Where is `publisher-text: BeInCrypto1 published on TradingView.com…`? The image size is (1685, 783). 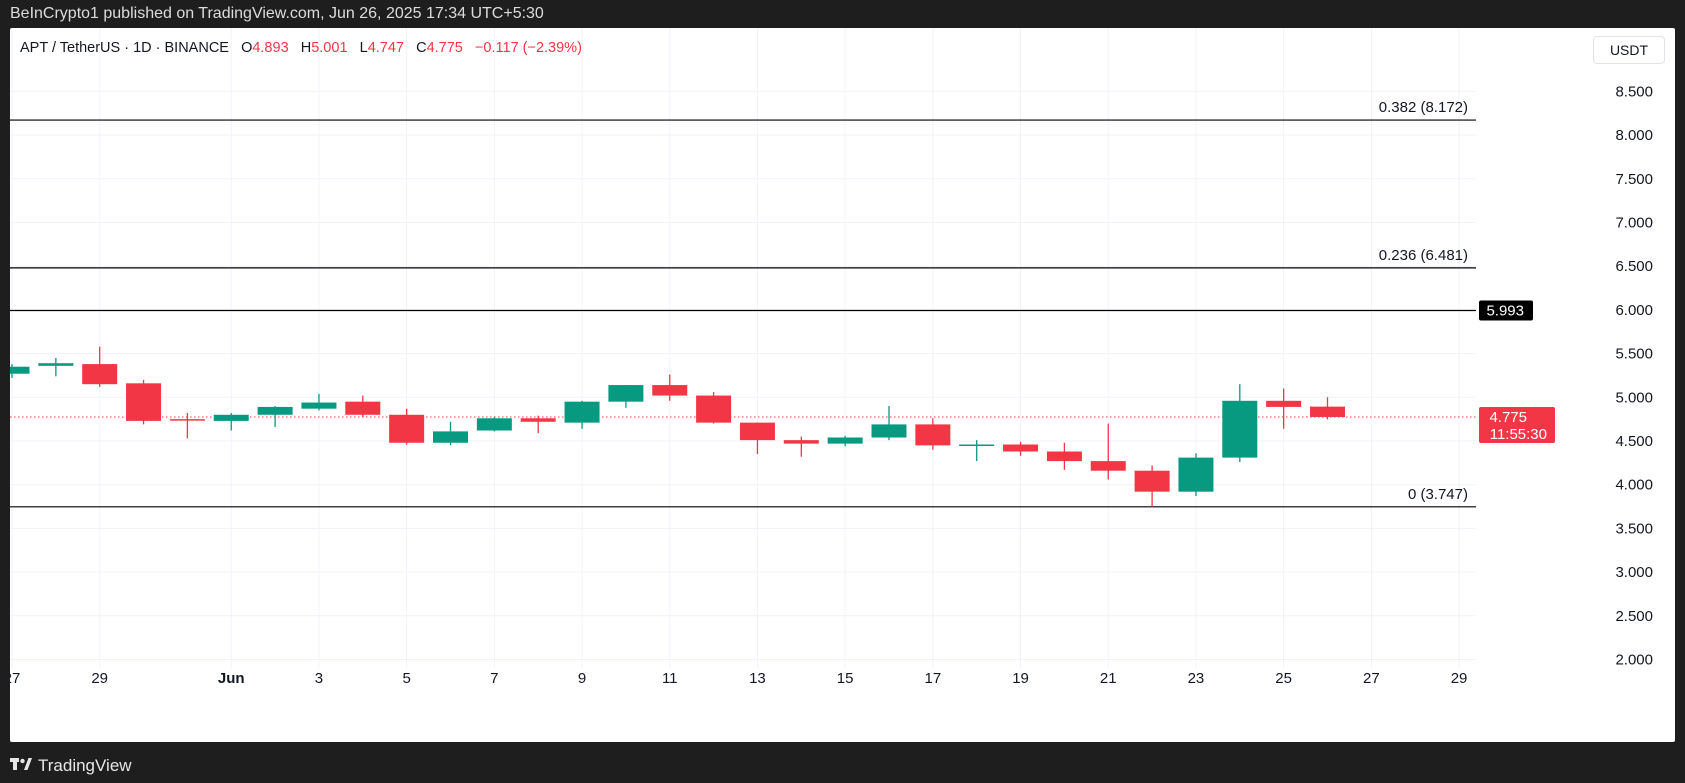 publisher-text: BeInCrypto1 published on TradingView.com… is located at coordinates (277, 13).